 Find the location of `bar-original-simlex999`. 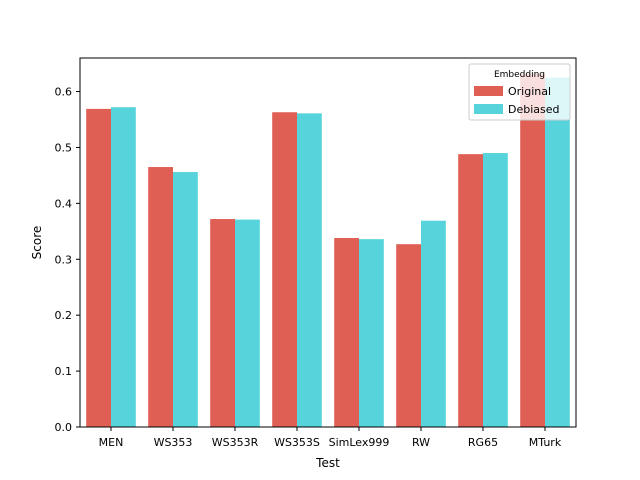

bar-original-simlex999 is located at coordinates (346, 332).